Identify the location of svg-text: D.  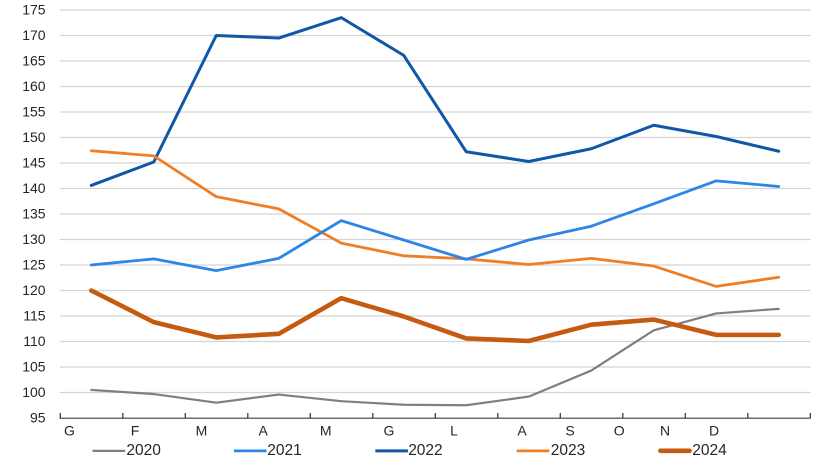
(714, 431).